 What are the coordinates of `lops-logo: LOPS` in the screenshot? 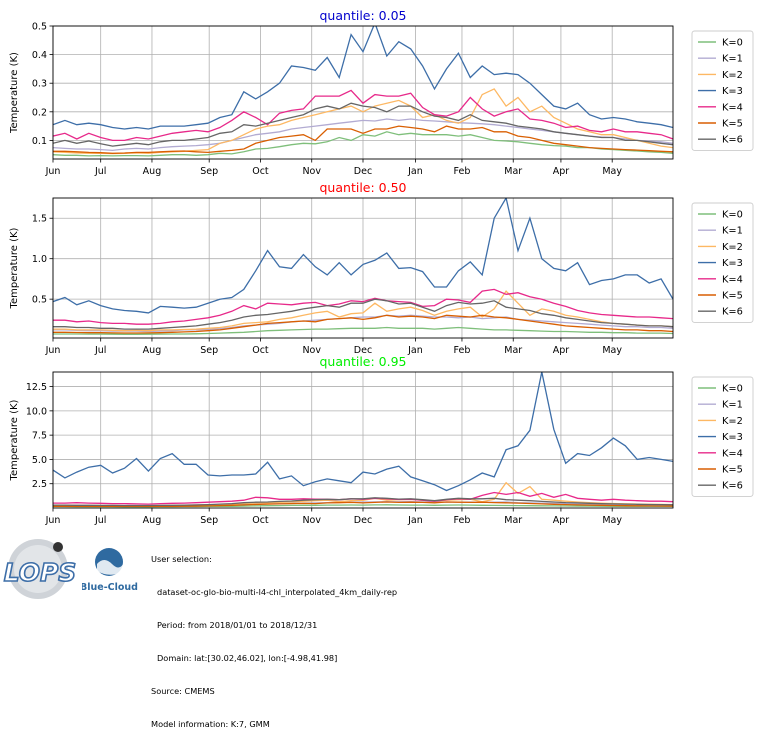 It's located at (40, 569).